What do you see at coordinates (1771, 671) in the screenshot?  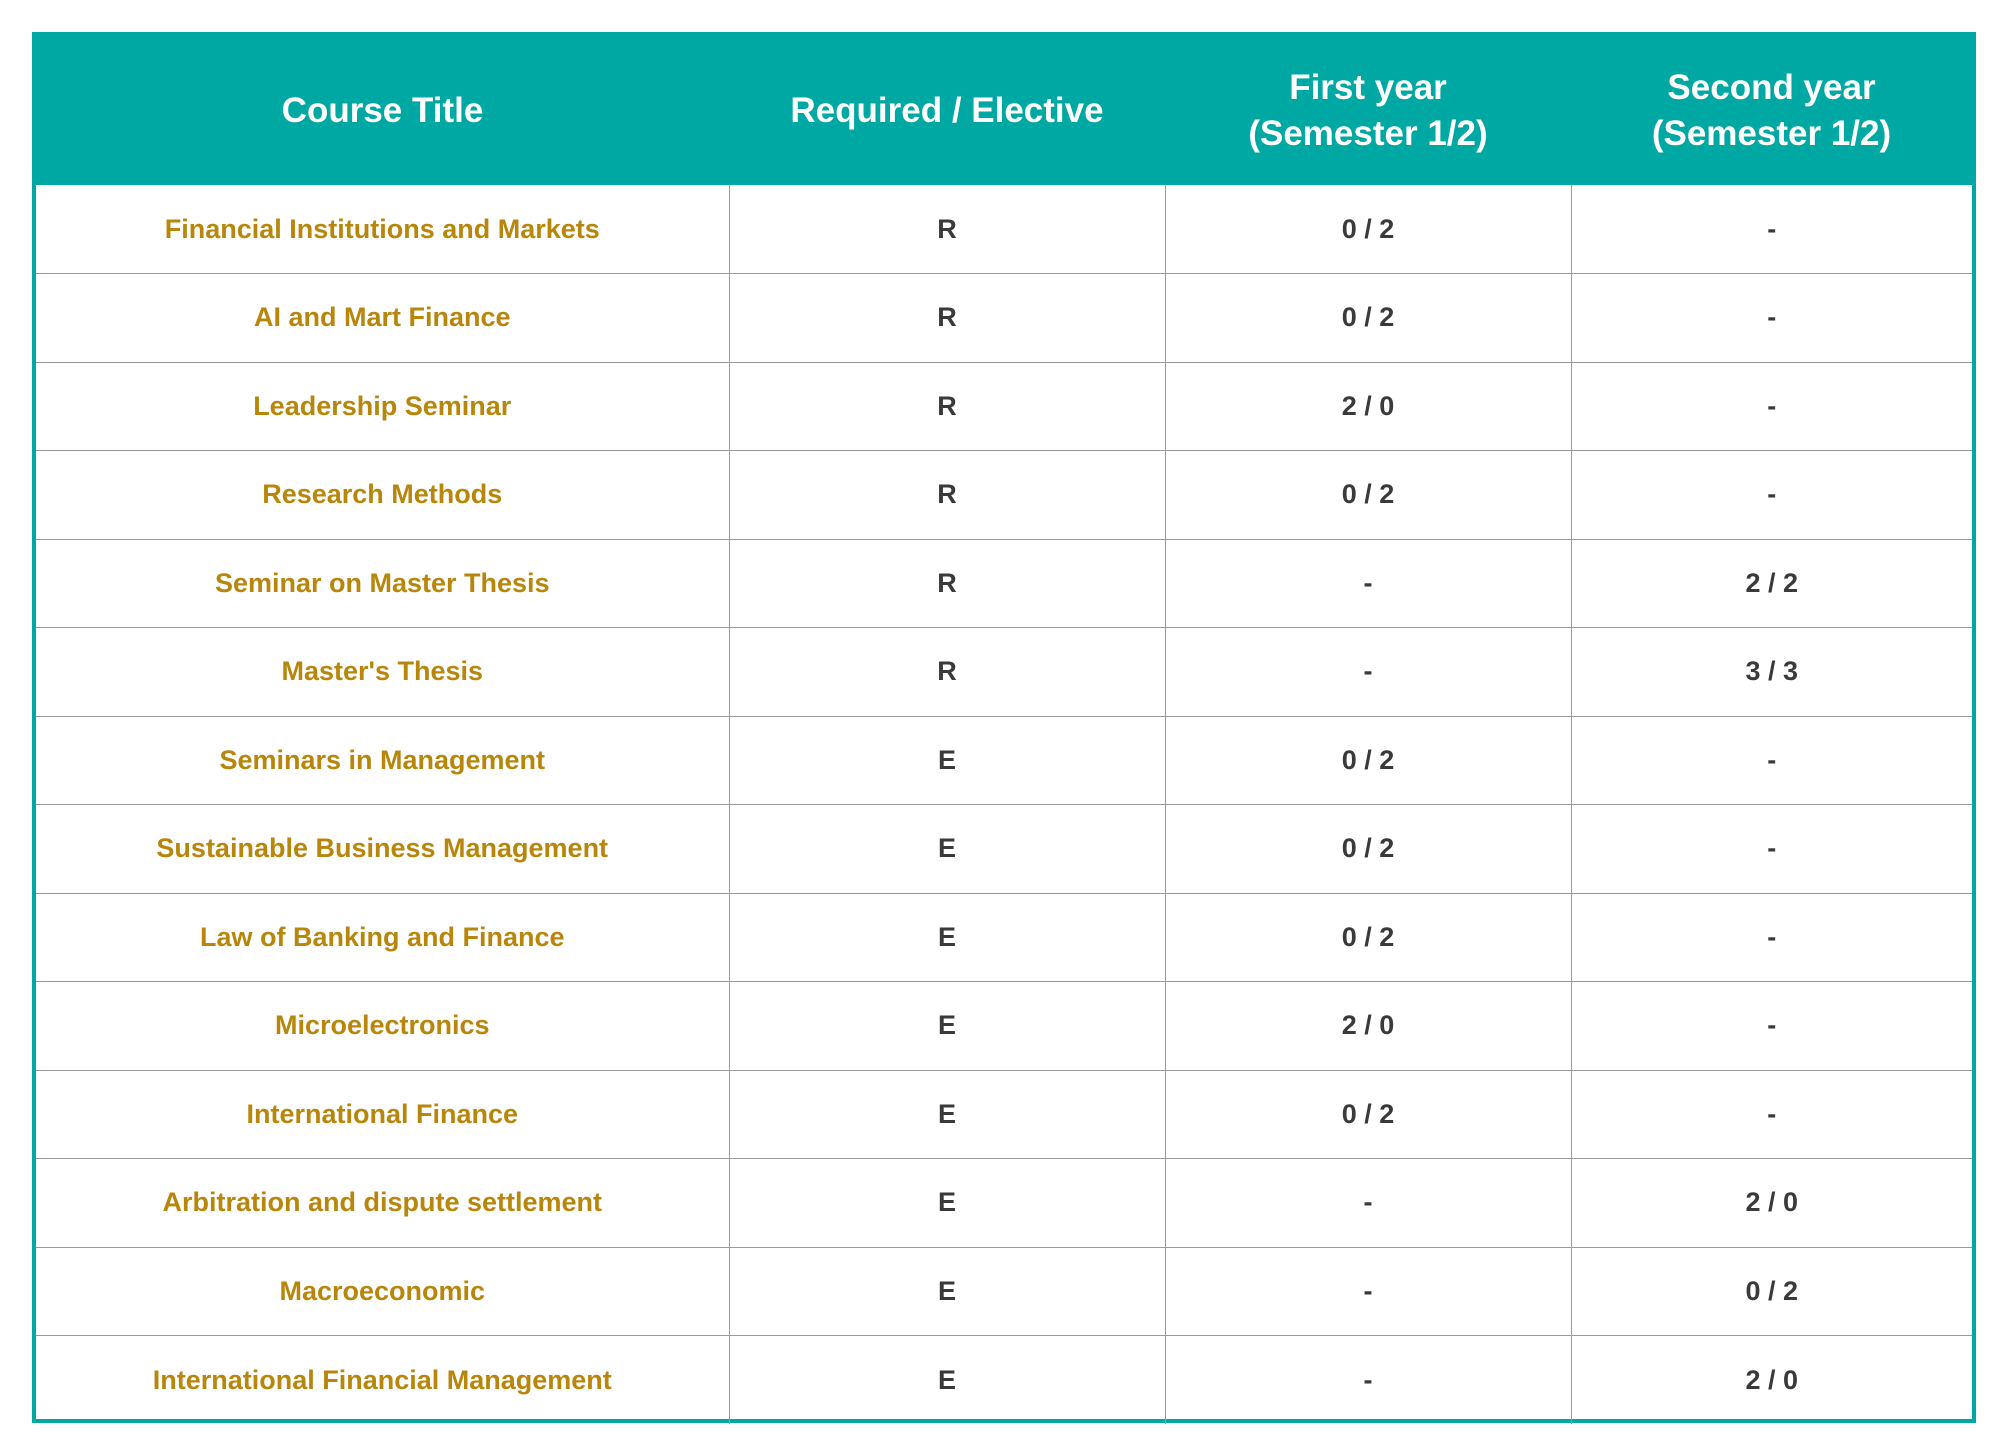 I see `second-year-cell: 3 / 3` at bounding box center [1771, 671].